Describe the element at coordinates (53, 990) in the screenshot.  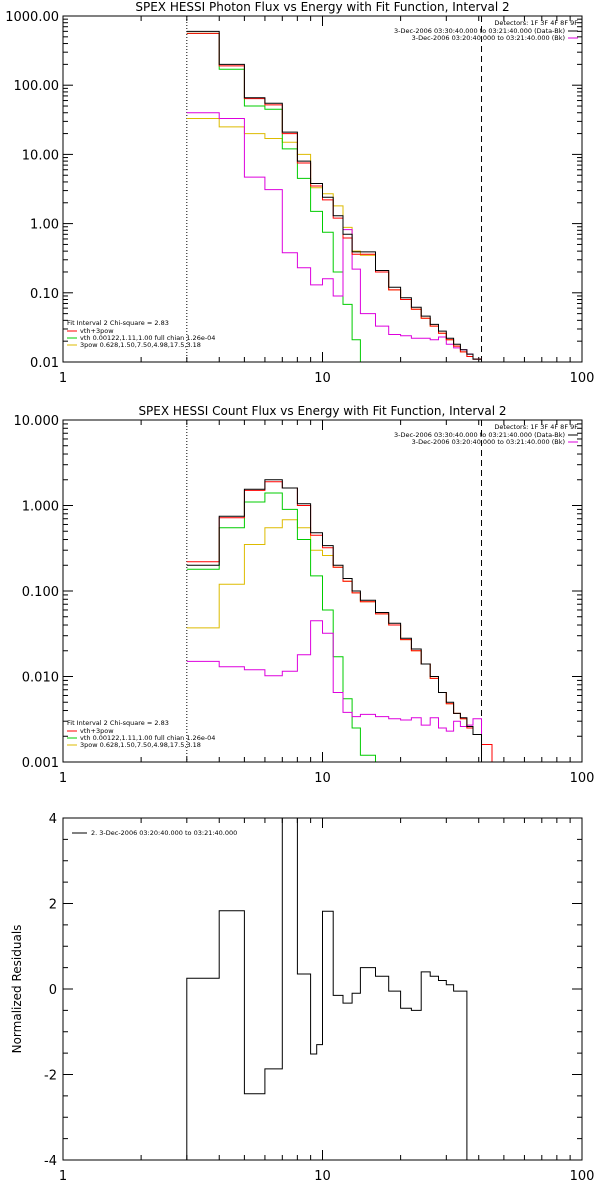
I see `y-tick-label: 0` at that location.